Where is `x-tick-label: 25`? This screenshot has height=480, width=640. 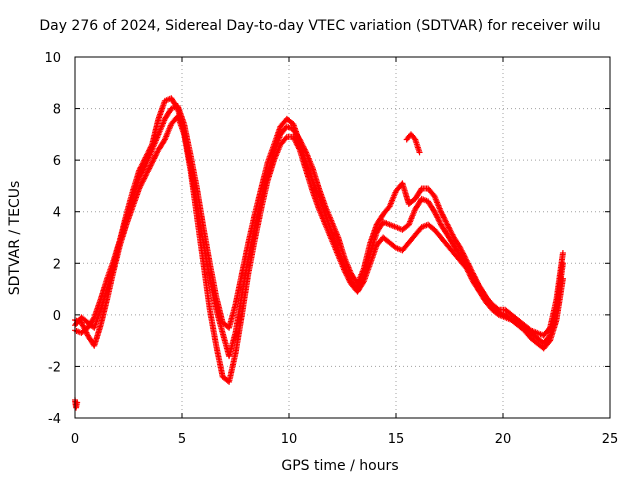
x-tick-label: 25 is located at coordinates (610, 439).